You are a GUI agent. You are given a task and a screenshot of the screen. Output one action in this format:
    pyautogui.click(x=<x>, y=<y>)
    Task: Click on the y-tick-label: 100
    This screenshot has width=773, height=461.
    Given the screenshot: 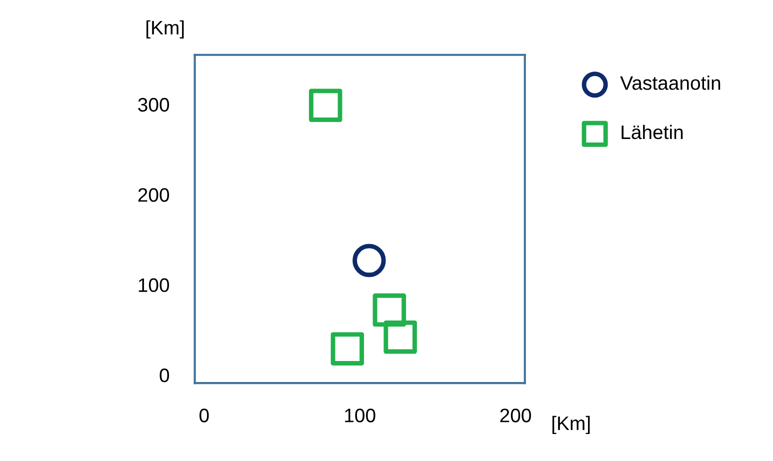 What is the action you would take?
    pyautogui.click(x=154, y=285)
    